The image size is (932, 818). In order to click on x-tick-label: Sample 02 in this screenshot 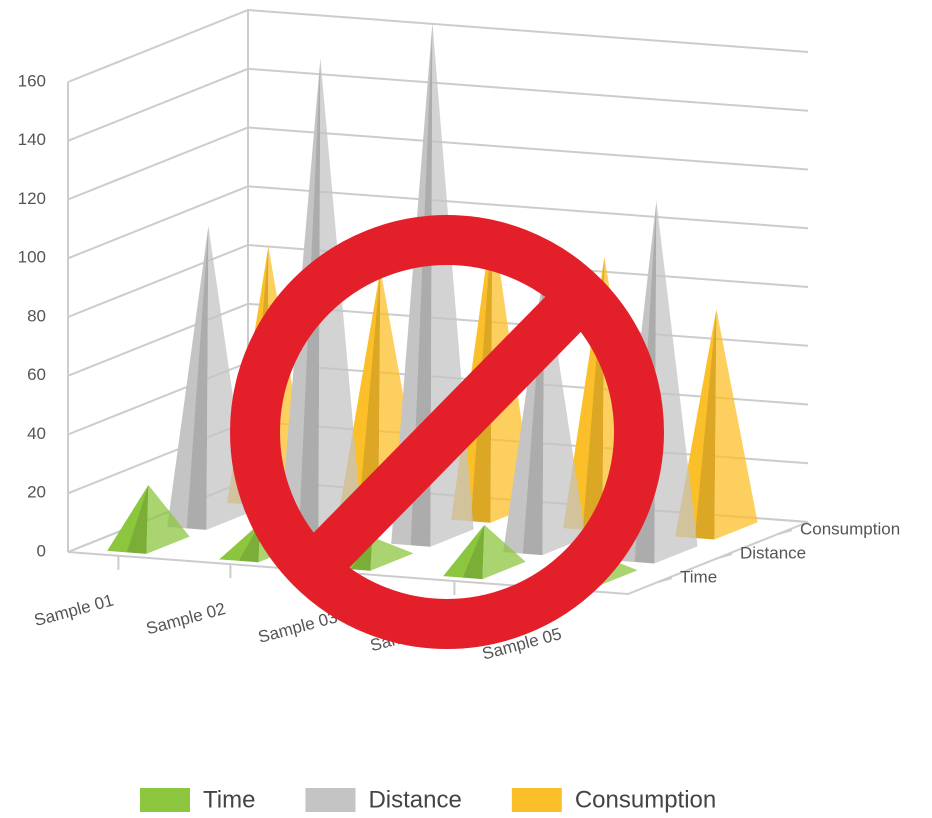, I will do `click(185, 618)`.